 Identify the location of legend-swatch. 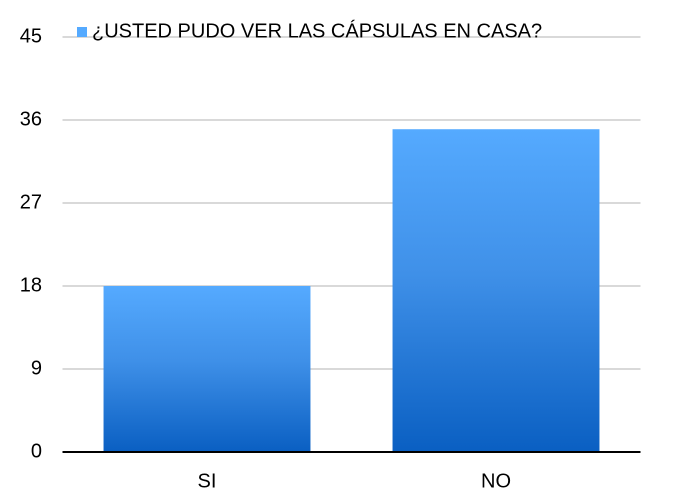
(82, 32).